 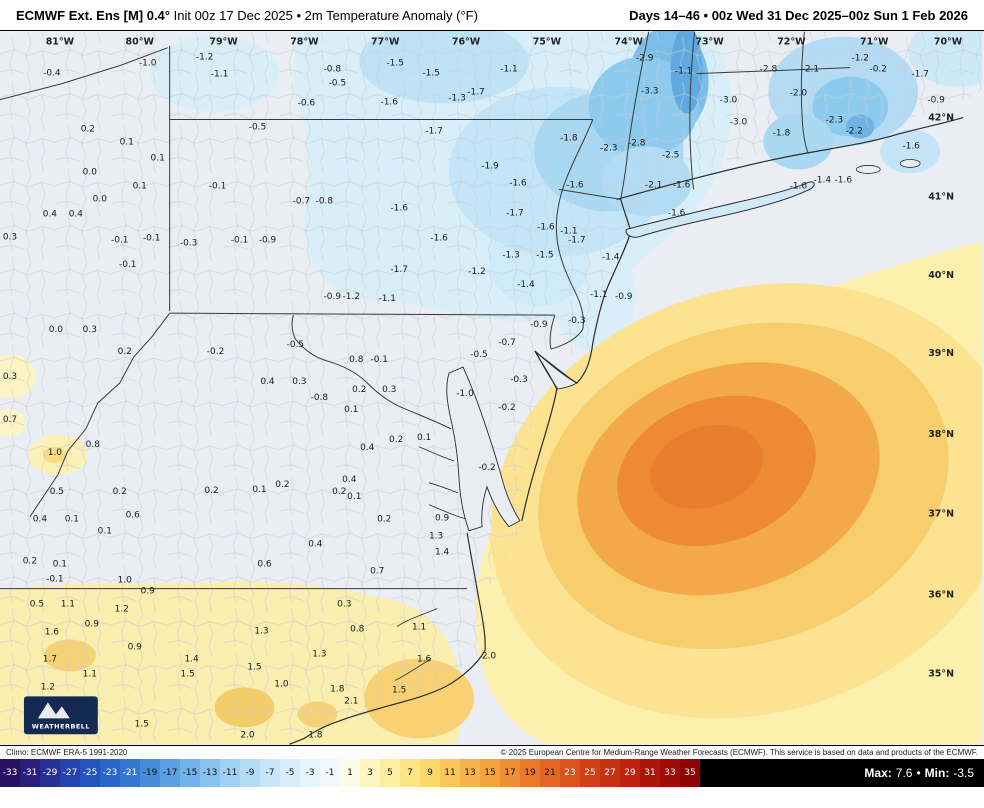 I want to click on colorbar-tick: 35, so click(x=690, y=773).